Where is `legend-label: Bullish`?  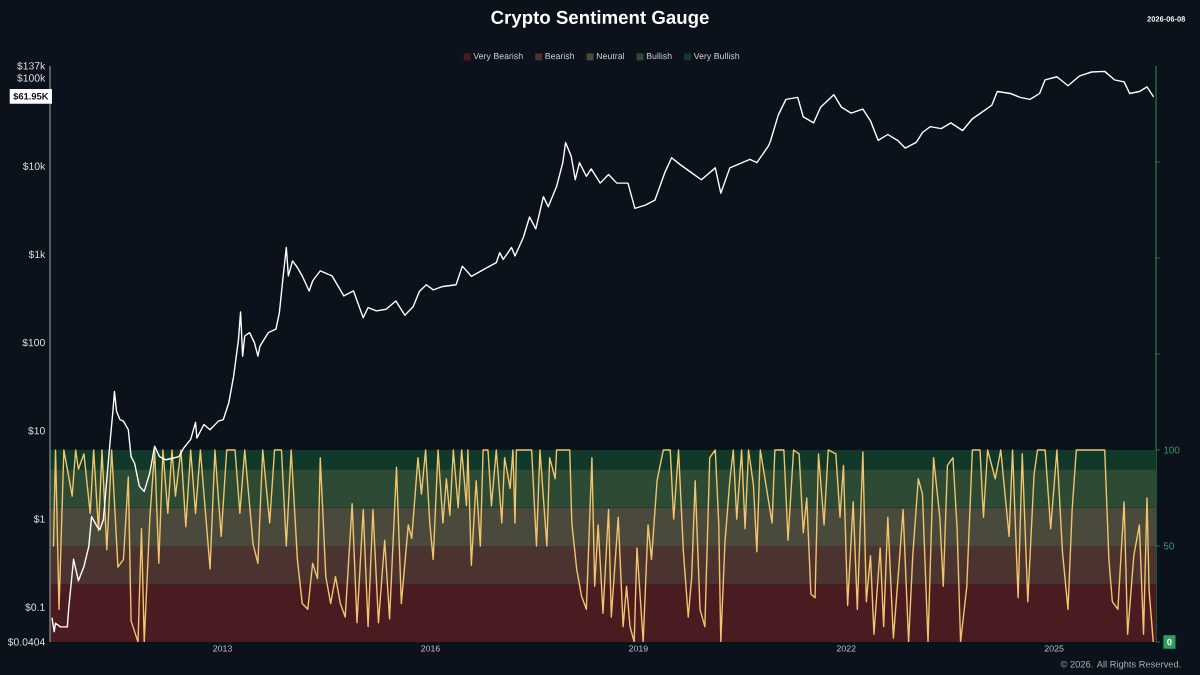
legend-label: Bullish is located at coordinates (659, 56).